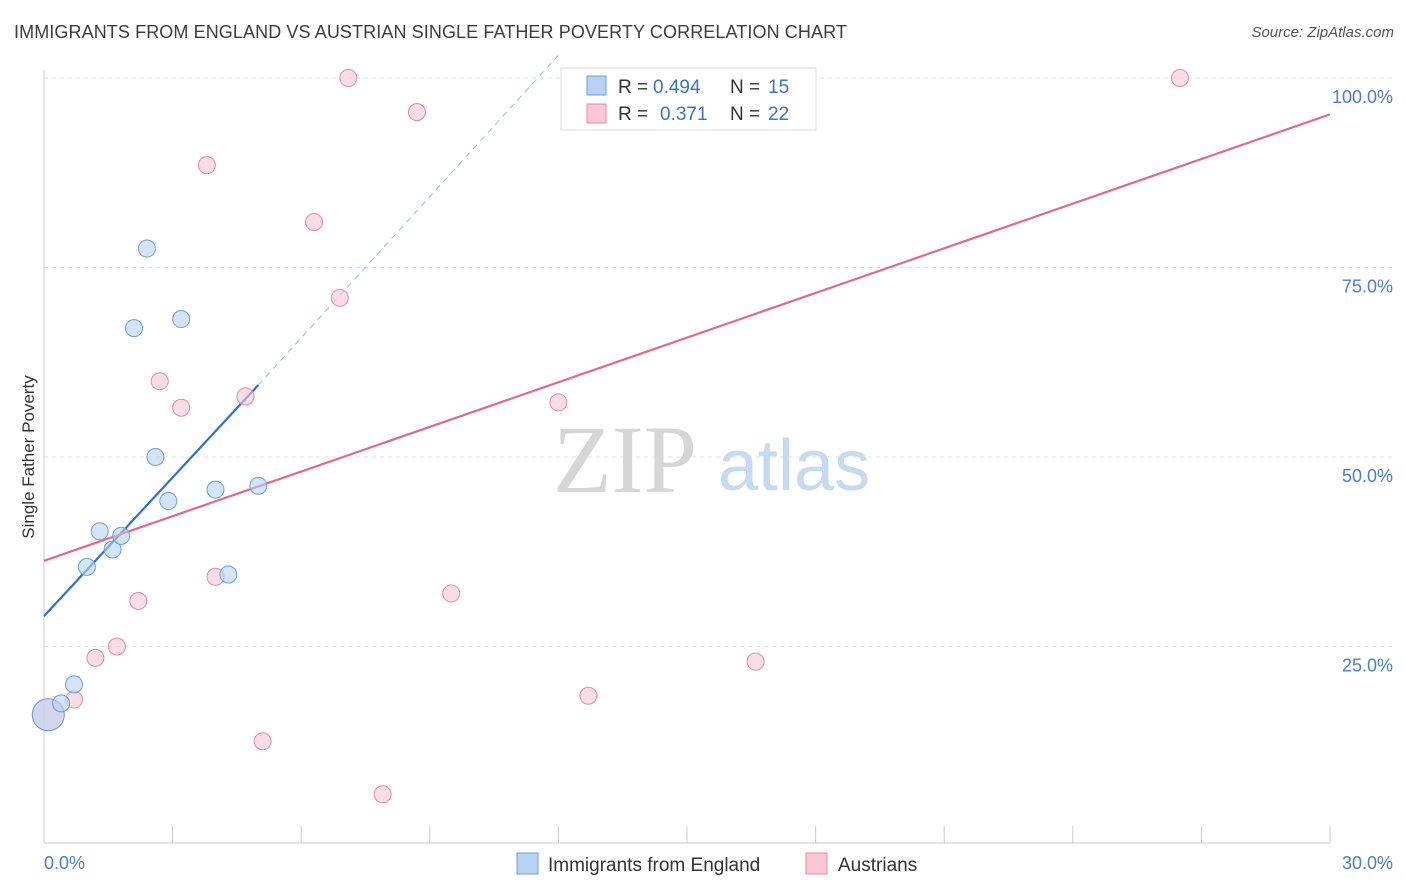 The width and height of the screenshot is (1406, 892). Describe the element at coordinates (633, 87) in the screenshot. I see `legend-r-label-1: R =` at that location.